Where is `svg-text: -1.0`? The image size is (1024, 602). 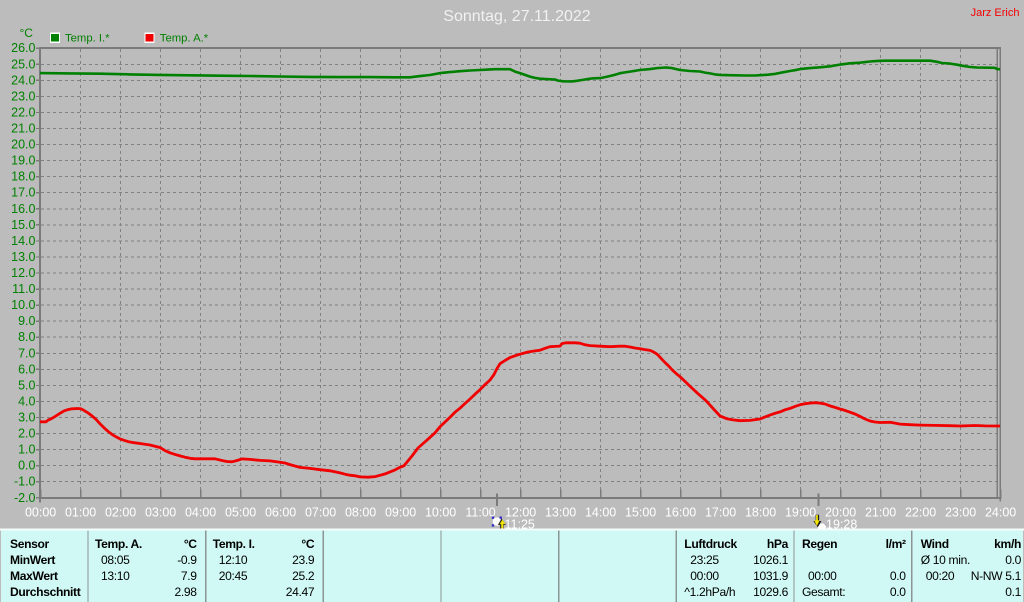 svg-text: -1.0 is located at coordinates (25, 482).